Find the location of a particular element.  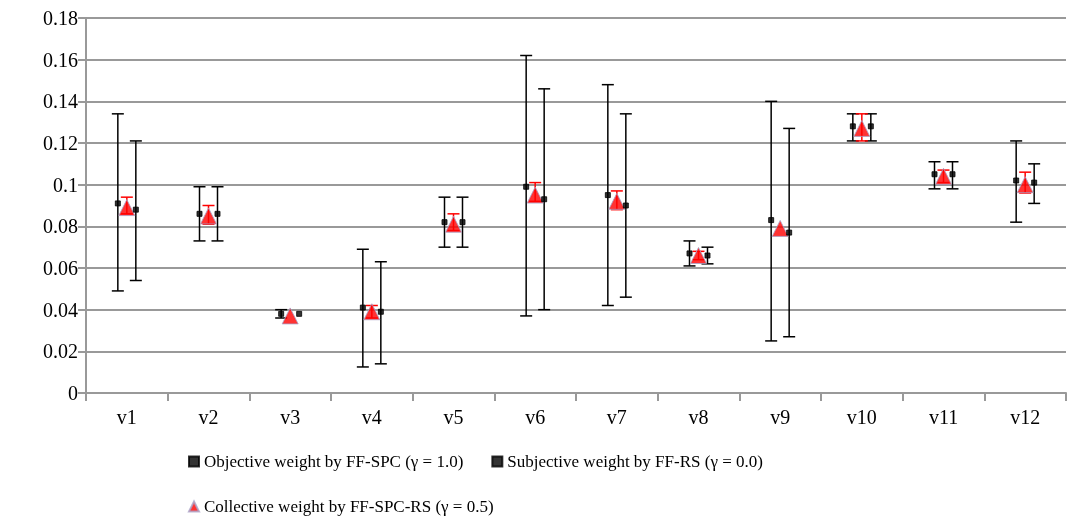

x-tick-label: v9 is located at coordinates (780, 417).